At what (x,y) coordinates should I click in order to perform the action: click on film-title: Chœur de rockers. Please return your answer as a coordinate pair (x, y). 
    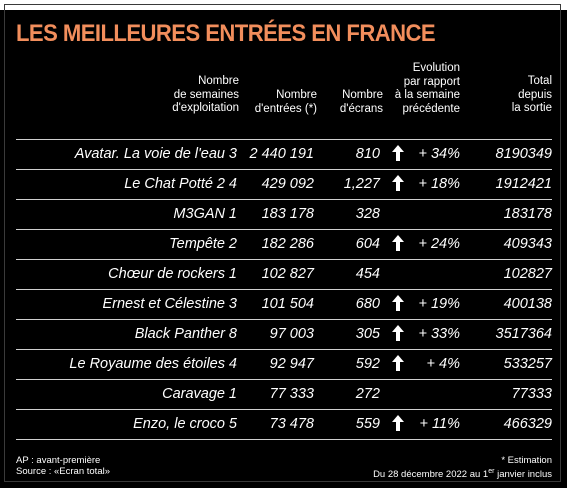
    Looking at the image, I should click on (166, 274).